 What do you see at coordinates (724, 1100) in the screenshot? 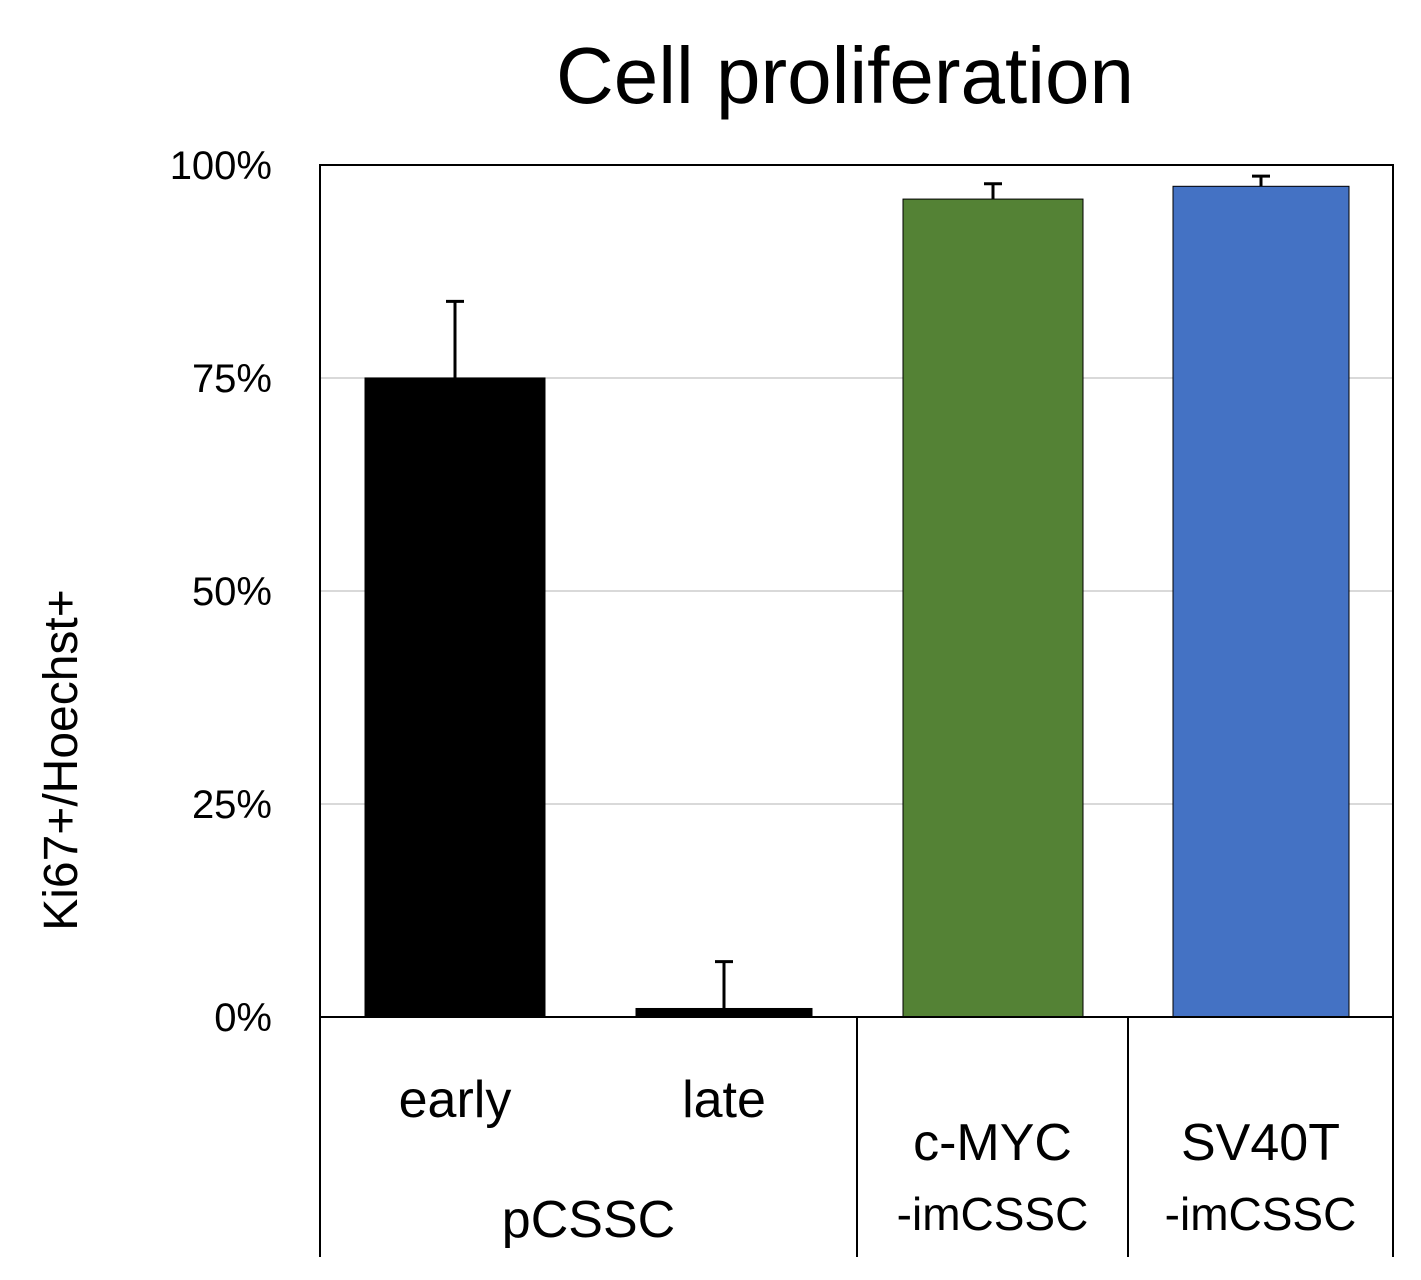
I see `category-label-late: late` at bounding box center [724, 1100].